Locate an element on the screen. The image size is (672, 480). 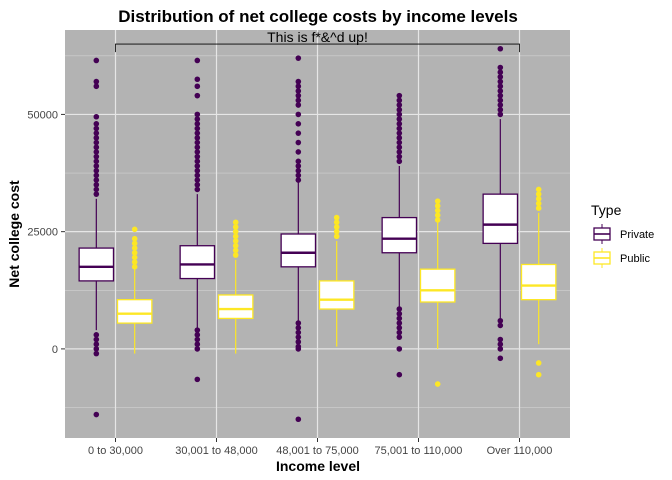
x-tick-label: 75,001 to 110,000 is located at coordinates (419, 451).